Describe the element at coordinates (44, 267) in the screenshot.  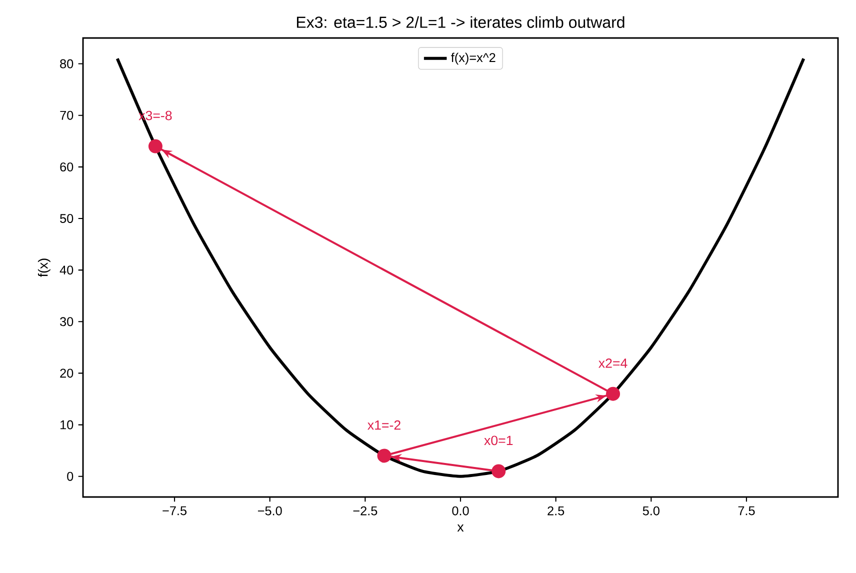
I see `y-axis-title: f(x)` at that location.